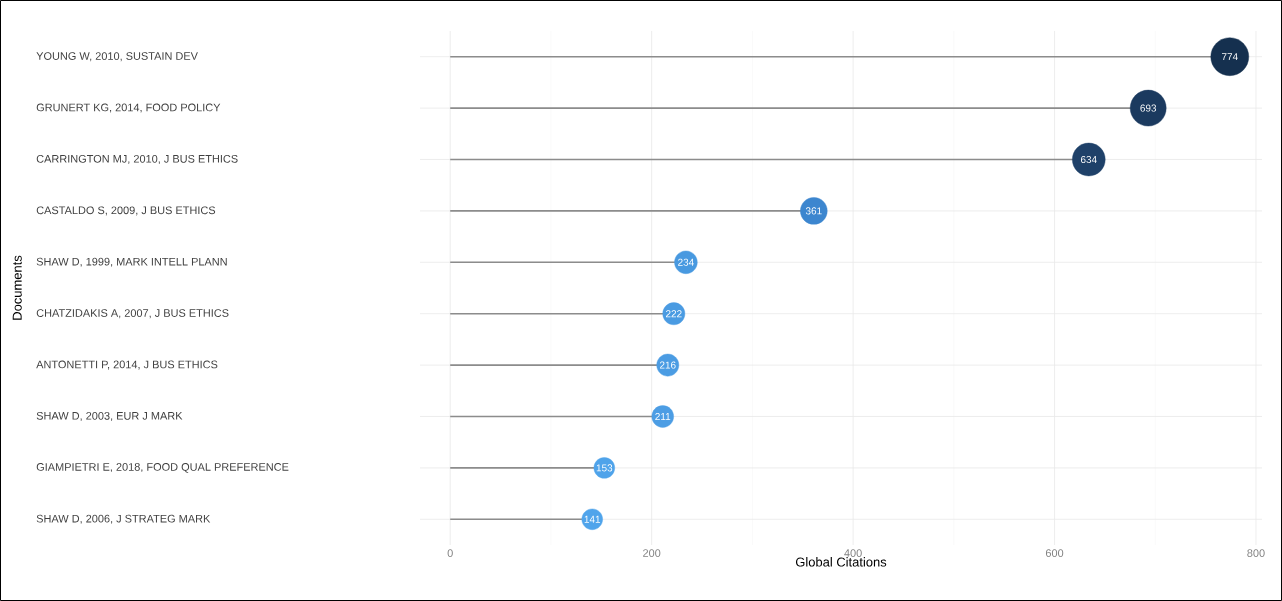  What do you see at coordinates (1229, 57) in the screenshot?
I see `data-label: 774` at bounding box center [1229, 57].